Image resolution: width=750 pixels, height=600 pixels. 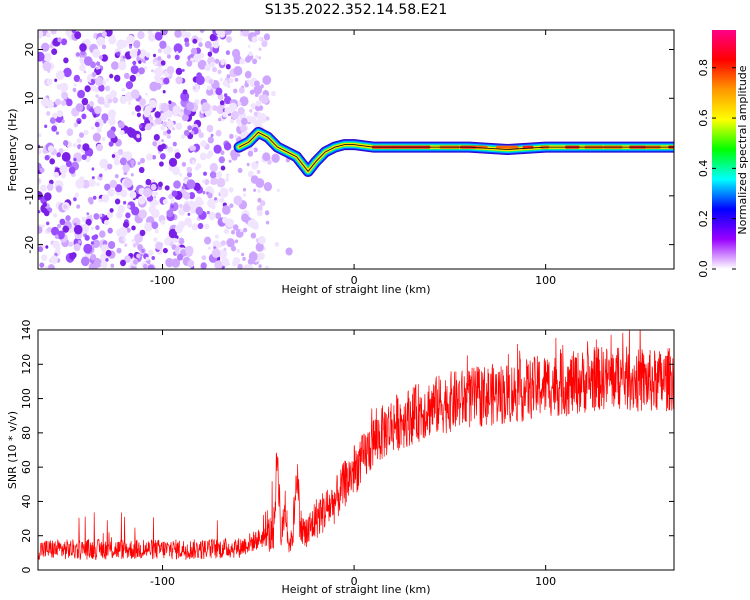 I want to click on snr-y-label: SNR (10 * v/v), so click(x=12, y=450).